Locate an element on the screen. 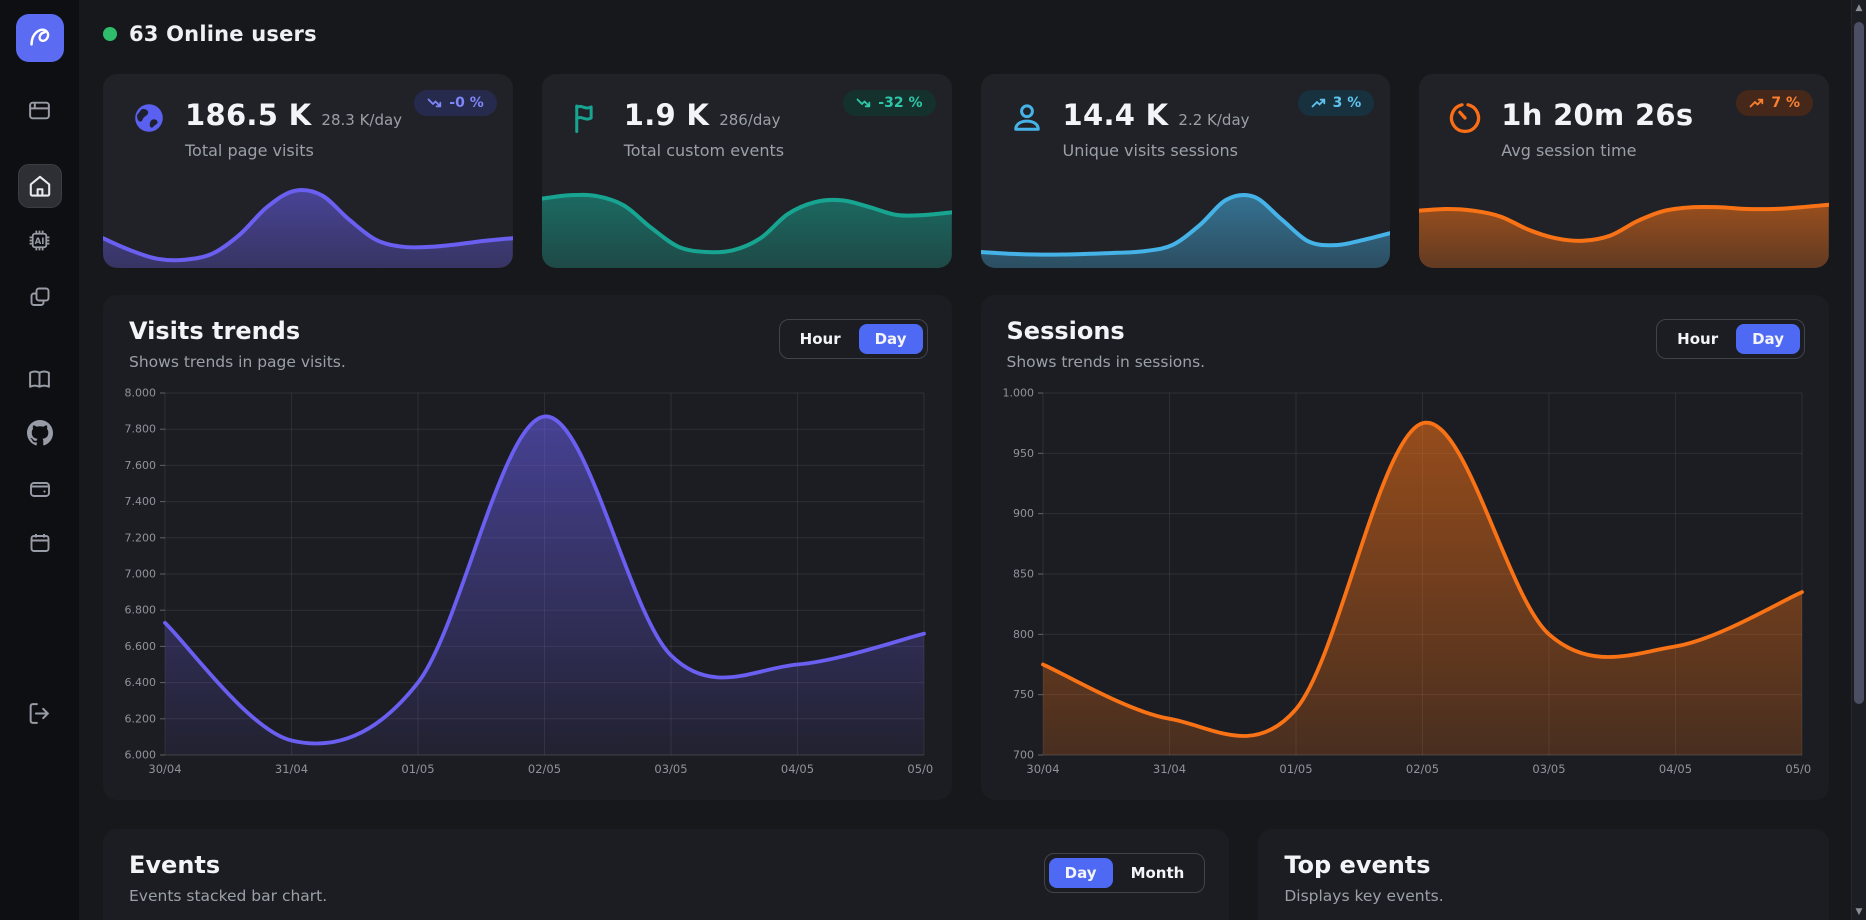 This screenshot has height=920, width=1866. events-interval-toggle: Day Month is located at coordinates (1124, 873).